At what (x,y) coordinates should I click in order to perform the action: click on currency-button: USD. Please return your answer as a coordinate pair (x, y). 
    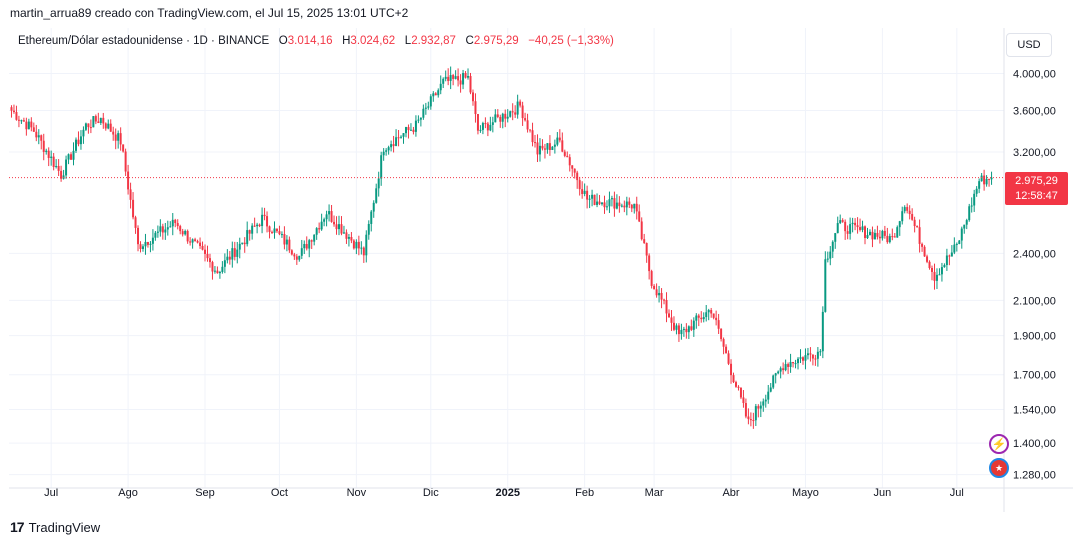
    Looking at the image, I should click on (1029, 45).